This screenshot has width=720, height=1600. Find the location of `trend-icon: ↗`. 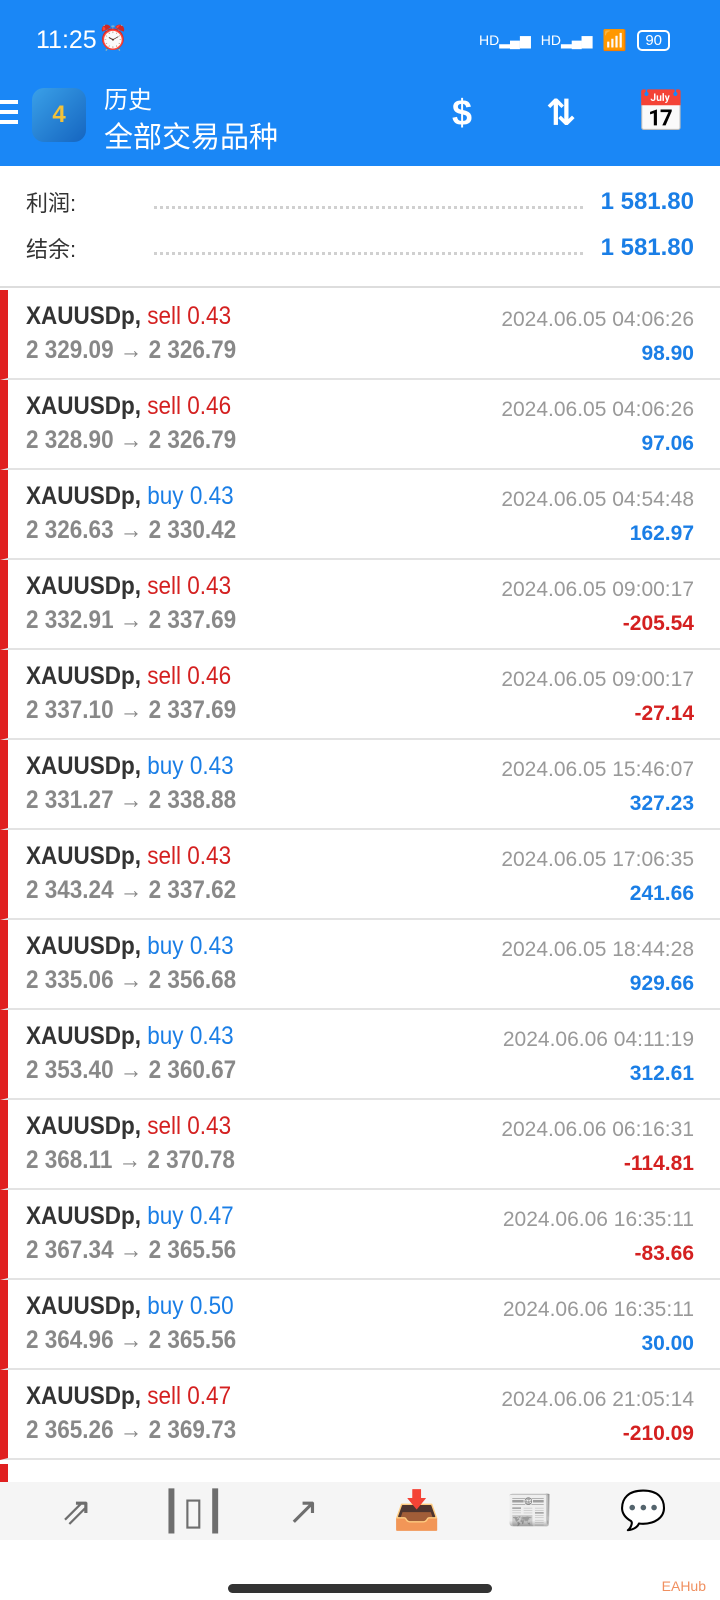

trend-icon: ↗ is located at coordinates (303, 1511).